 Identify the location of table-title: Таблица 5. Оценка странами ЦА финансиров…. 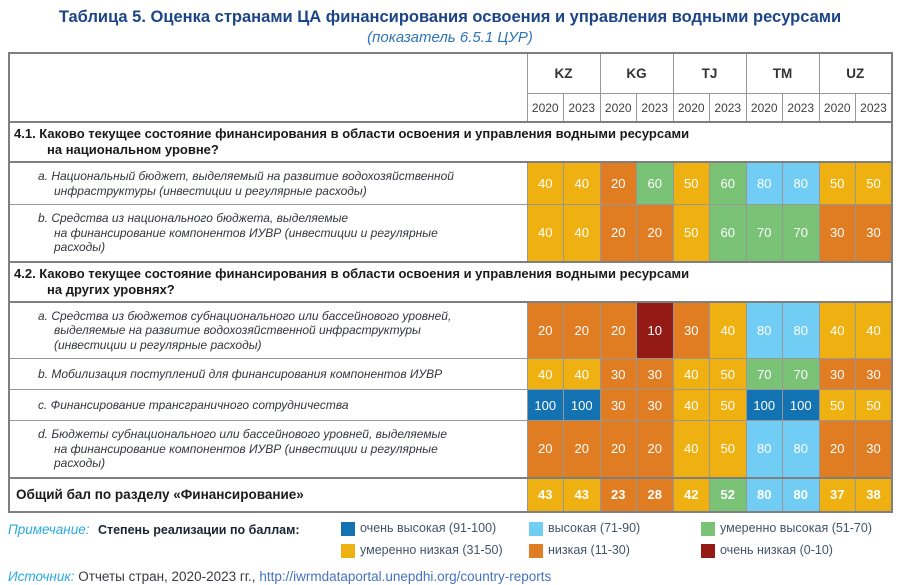
(450, 17).